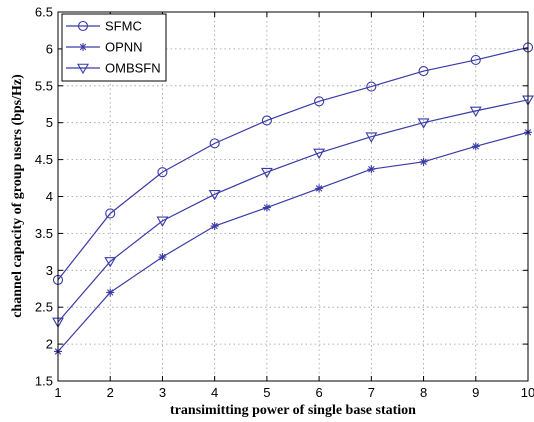  Describe the element at coordinates (49, 196) in the screenshot. I see `y-tick-label: 4` at that location.